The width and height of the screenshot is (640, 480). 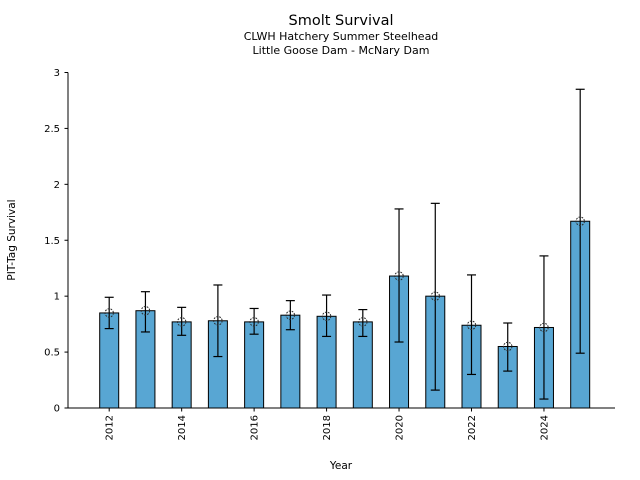 What do you see at coordinates (12, 239) in the screenshot?
I see `y-axis-label: PIT-Tag Survival` at bounding box center [12, 239].